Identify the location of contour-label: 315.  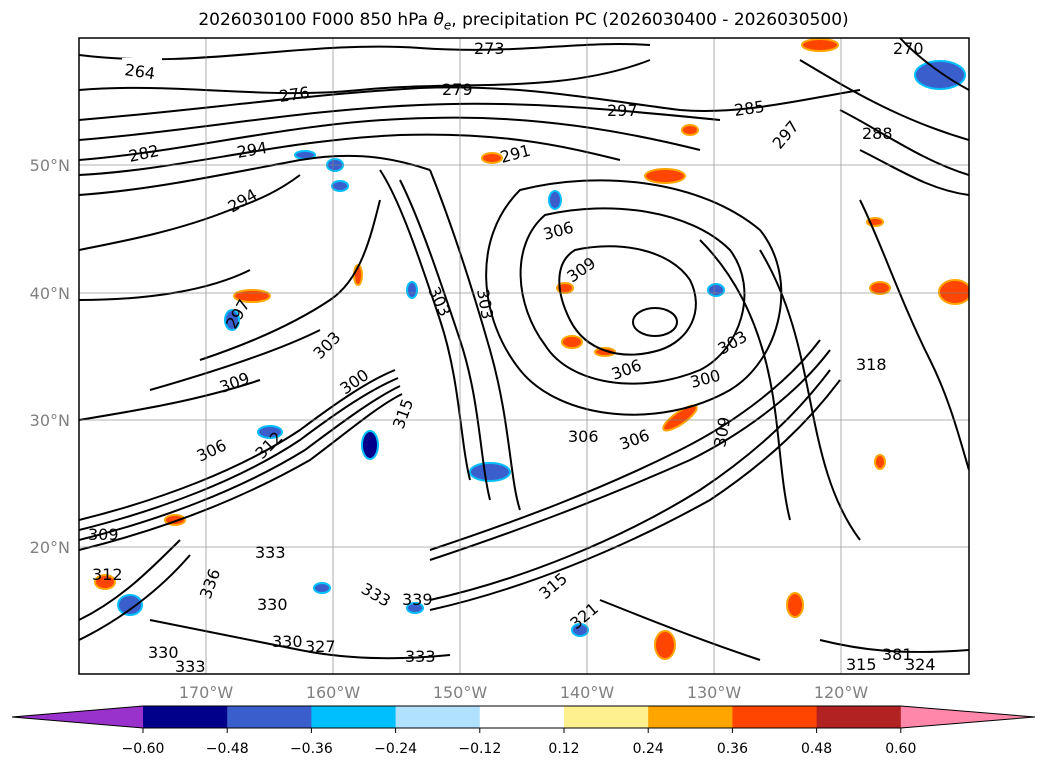
(861, 664).